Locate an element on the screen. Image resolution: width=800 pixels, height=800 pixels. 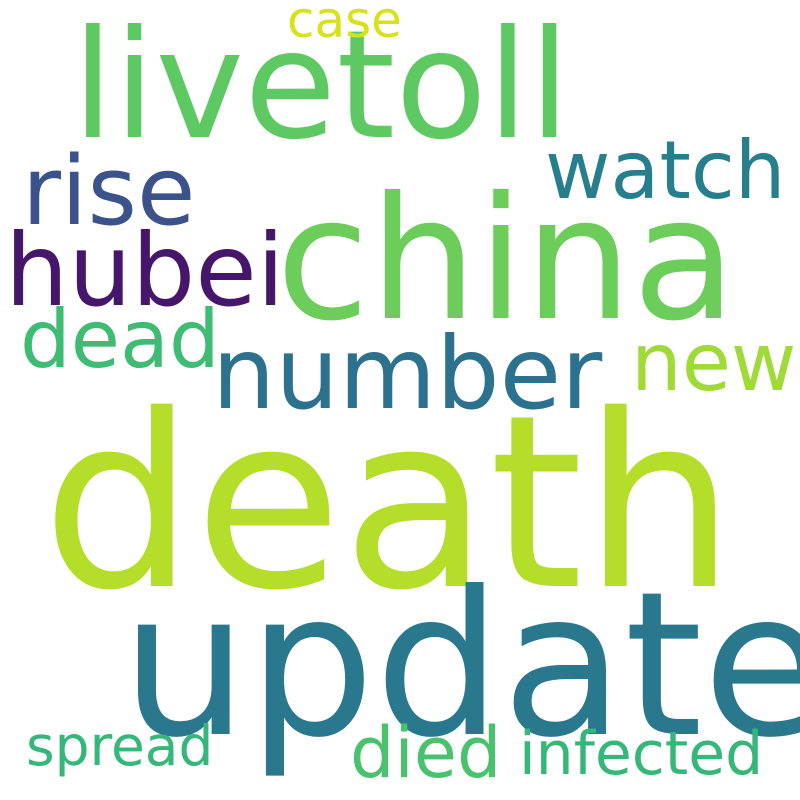
word-spread: spread is located at coordinates (120, 746).